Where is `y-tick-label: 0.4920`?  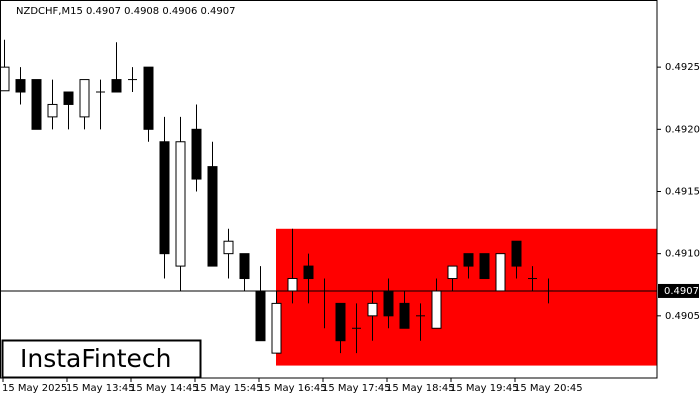
y-tick-label: 0.4920 is located at coordinates (682, 129).